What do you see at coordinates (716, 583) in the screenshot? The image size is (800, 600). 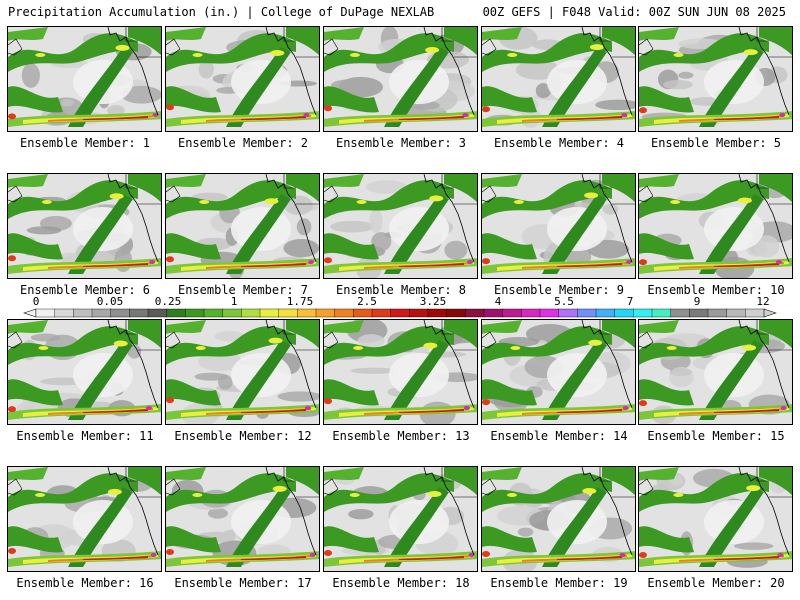 I see `ensemble-member-label: Ensemble Member: 20` at bounding box center [716, 583].